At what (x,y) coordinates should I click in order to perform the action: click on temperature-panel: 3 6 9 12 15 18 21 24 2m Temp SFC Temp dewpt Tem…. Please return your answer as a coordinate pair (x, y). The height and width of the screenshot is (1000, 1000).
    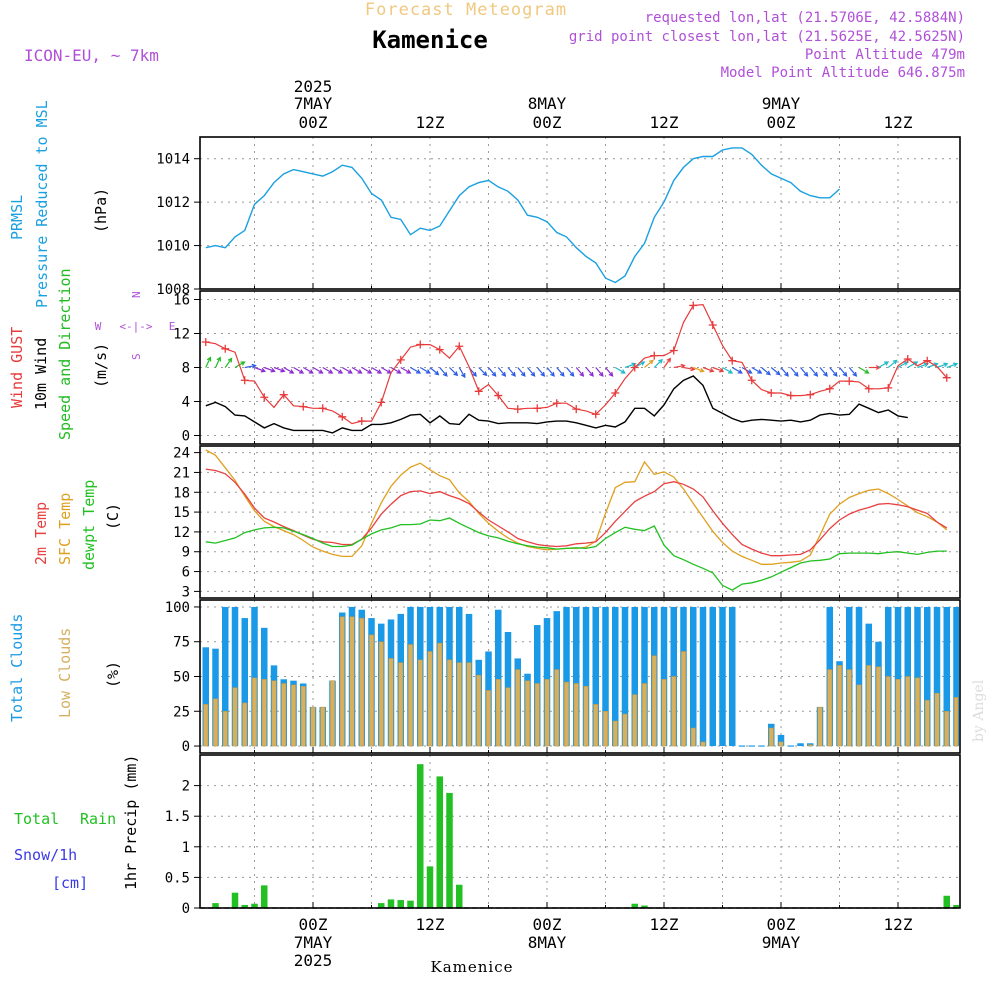
    Looking at the image, I should click on (496, 522).